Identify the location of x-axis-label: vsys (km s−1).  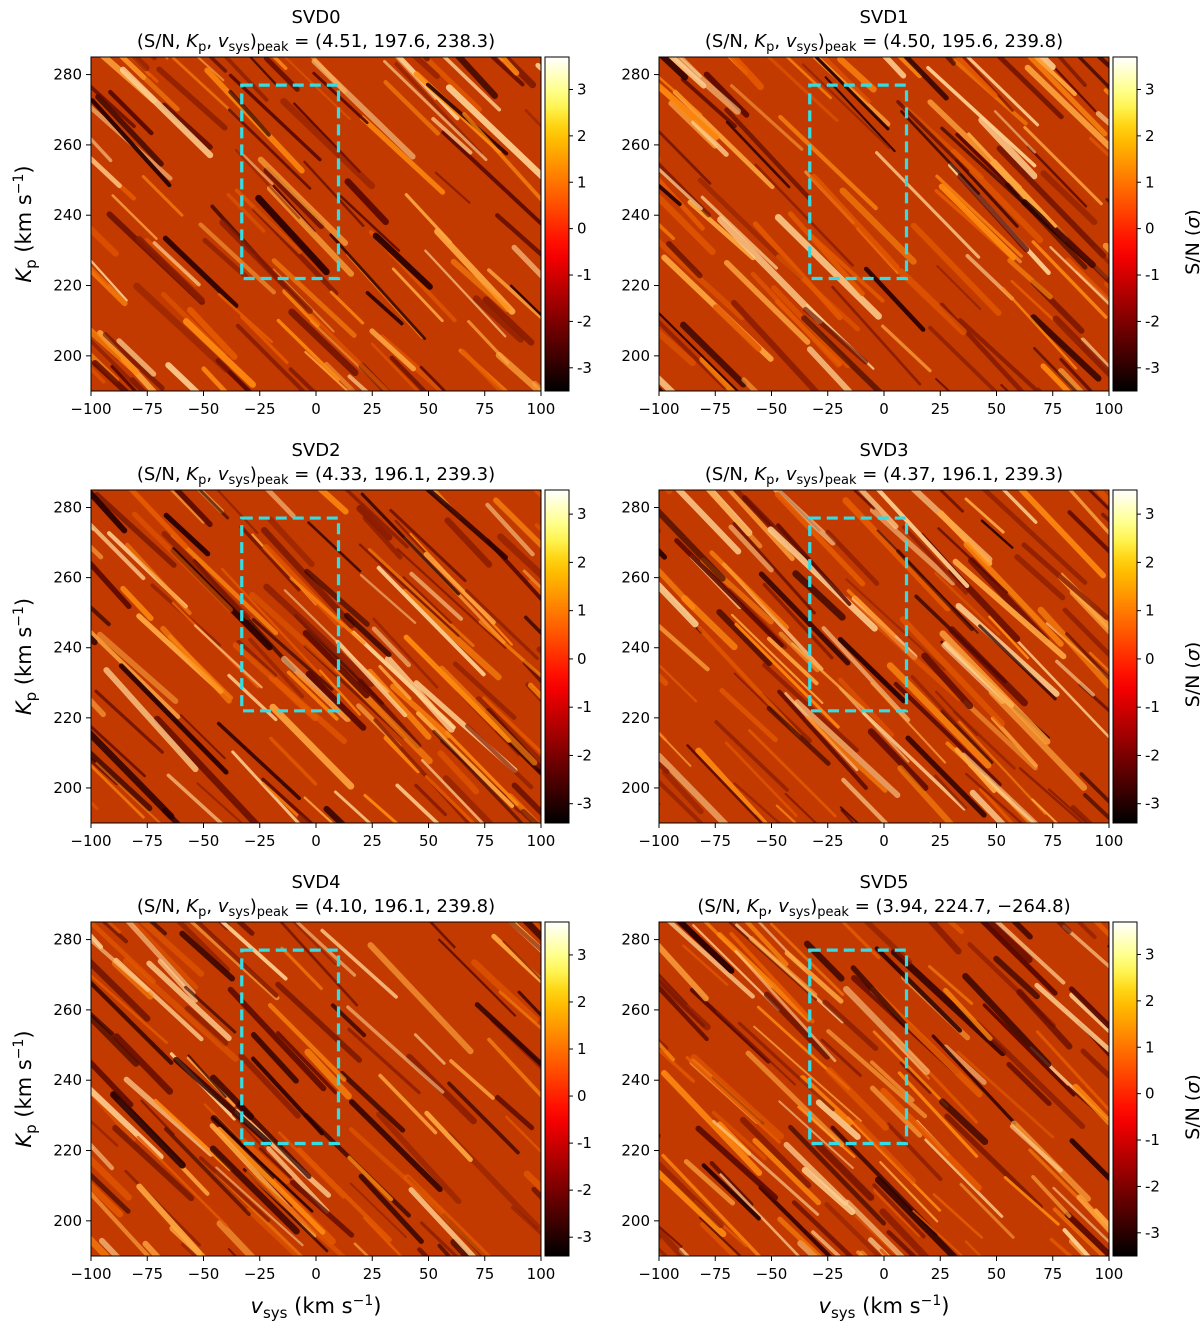
(884, 1307).